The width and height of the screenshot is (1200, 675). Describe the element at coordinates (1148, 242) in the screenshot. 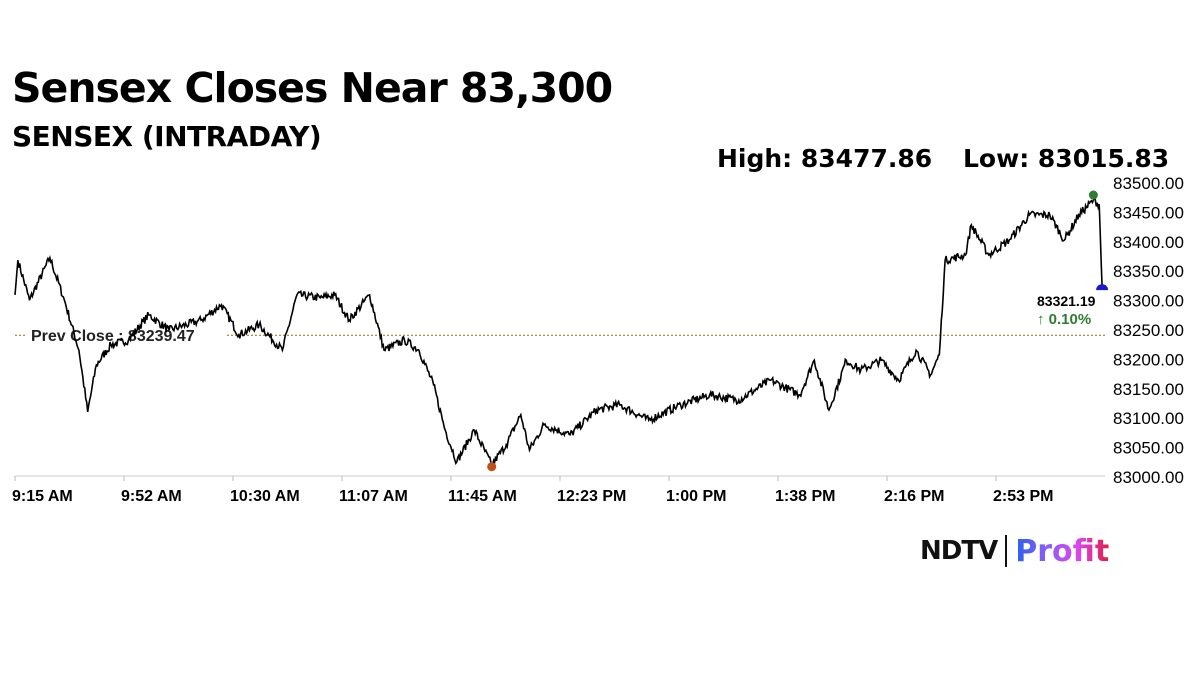

I see `y-tick-label: 83400.00` at that location.